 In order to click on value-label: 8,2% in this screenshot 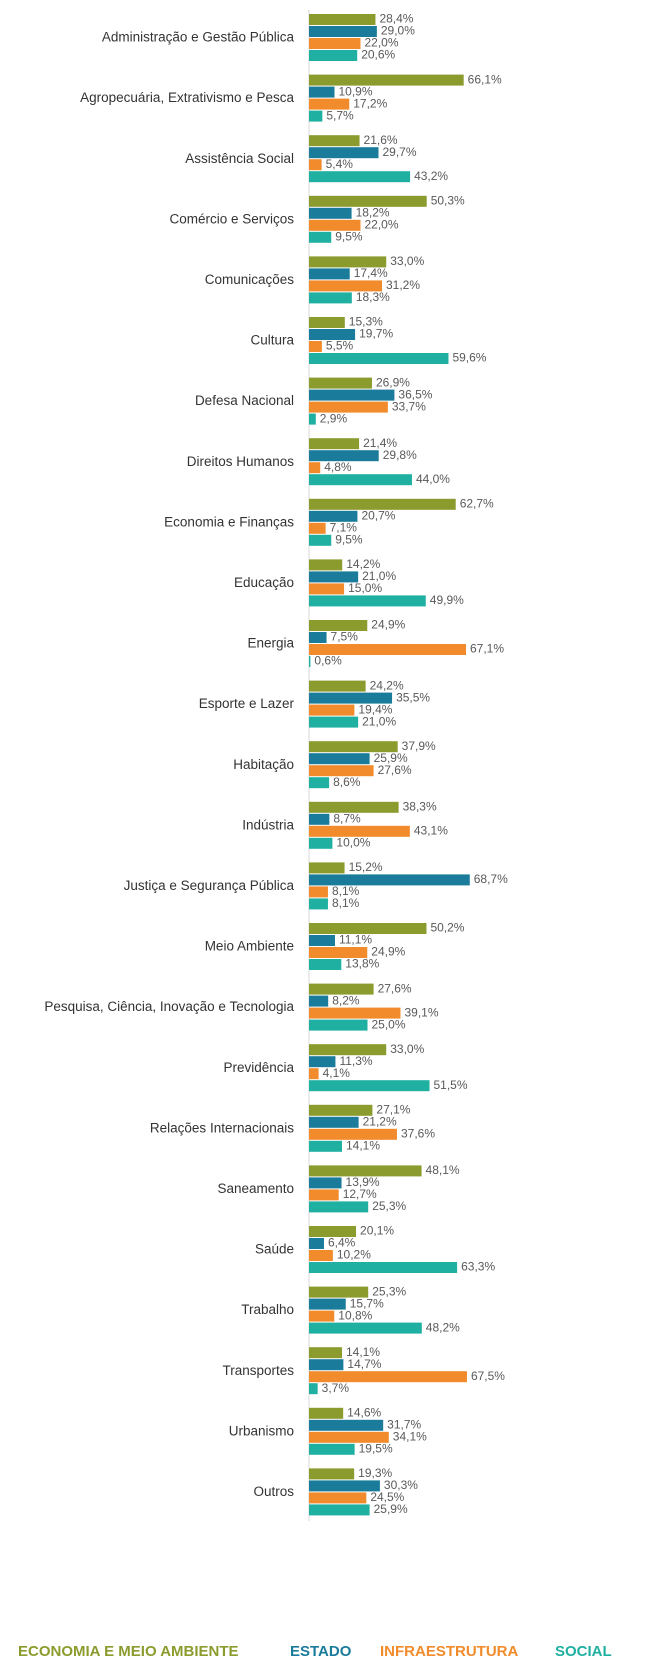, I will do `click(346, 1000)`.